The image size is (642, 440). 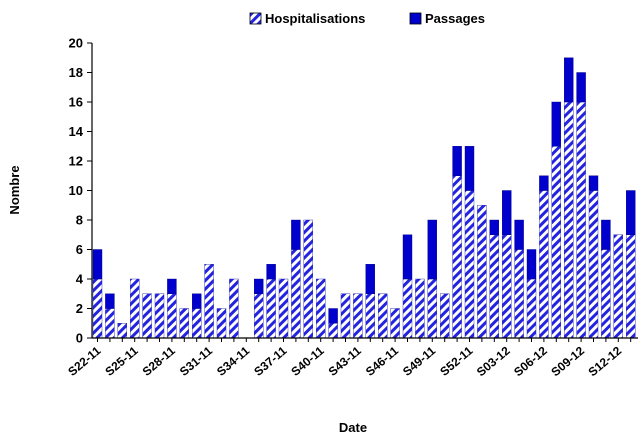 What do you see at coordinates (233, 360) in the screenshot?
I see `x-tick-label: S34-11` at bounding box center [233, 360].